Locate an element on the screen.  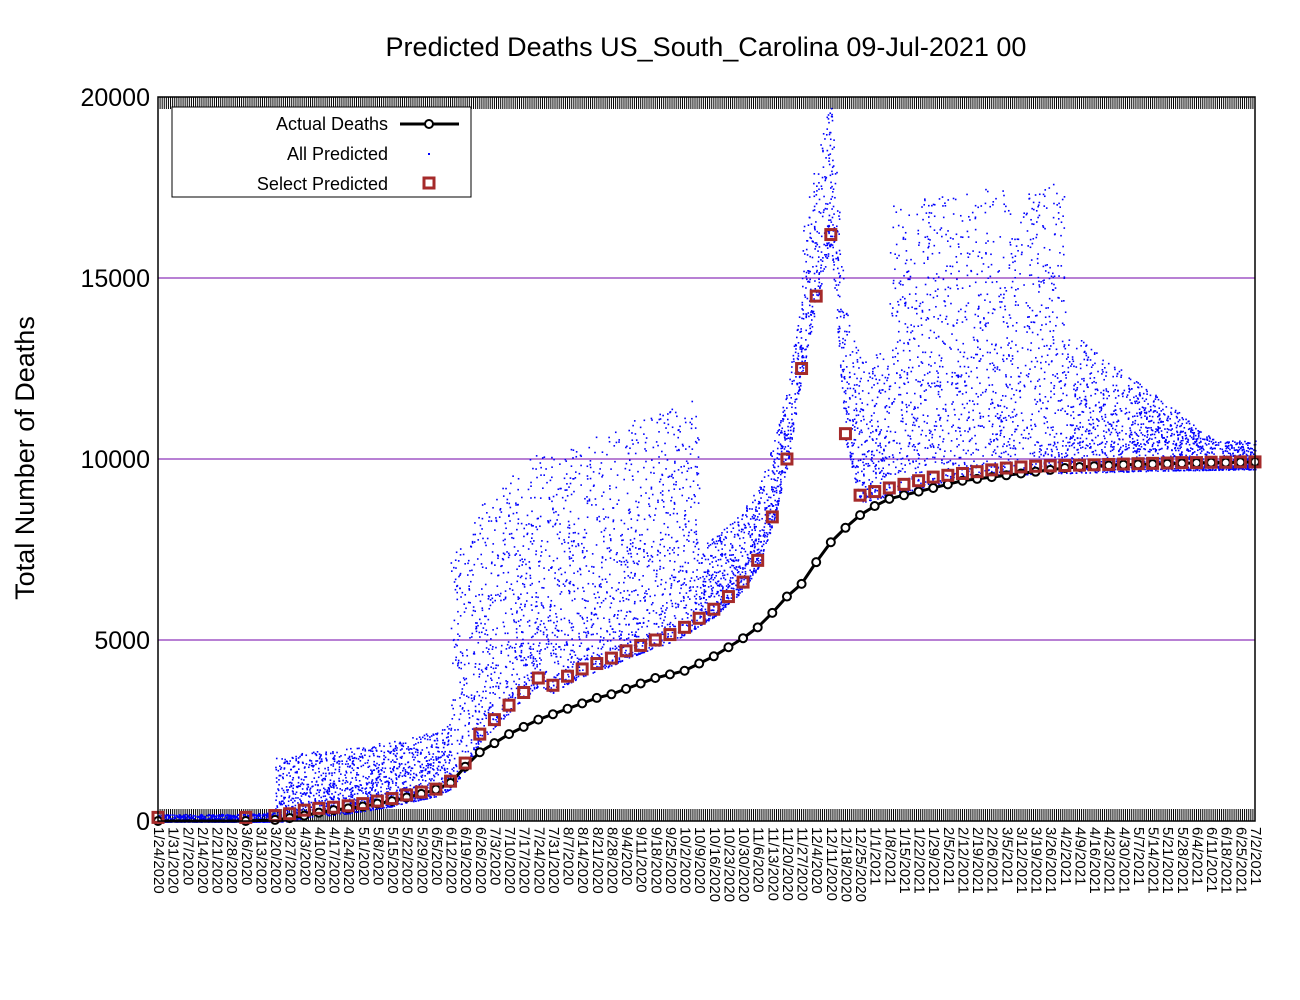
x-tick-label: 1/22/2021 is located at coordinates (919, 860).